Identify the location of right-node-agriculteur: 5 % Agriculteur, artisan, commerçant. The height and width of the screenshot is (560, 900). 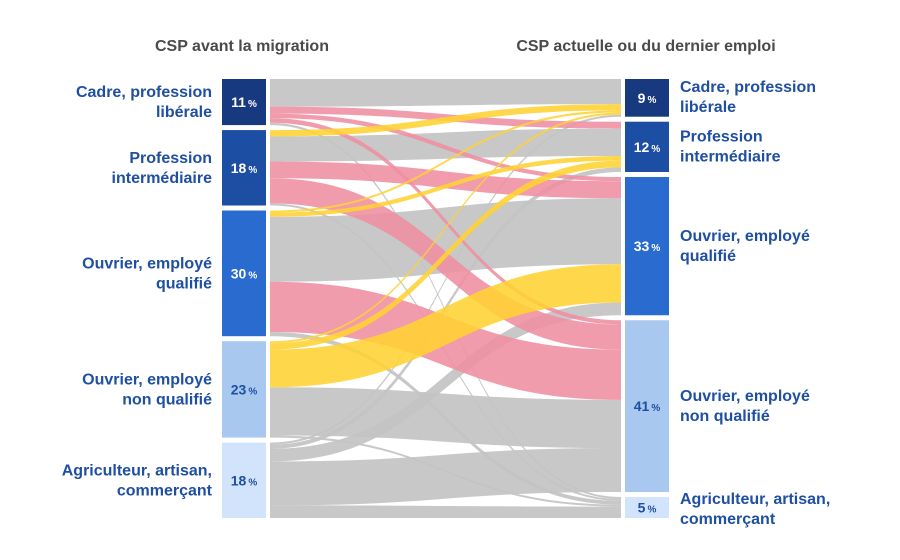
(727, 509).